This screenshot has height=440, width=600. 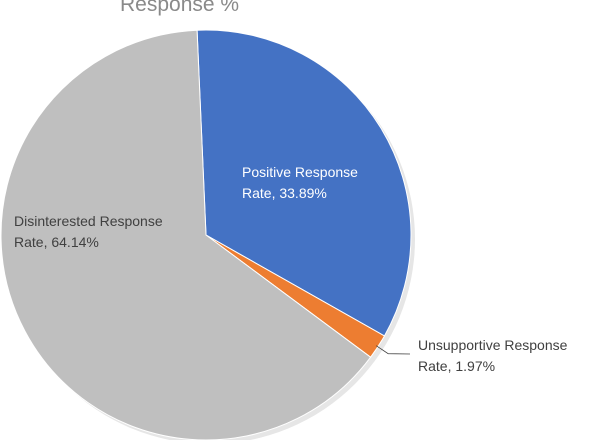 I want to click on data-label-line: Disinterested Response, so click(x=88, y=221).